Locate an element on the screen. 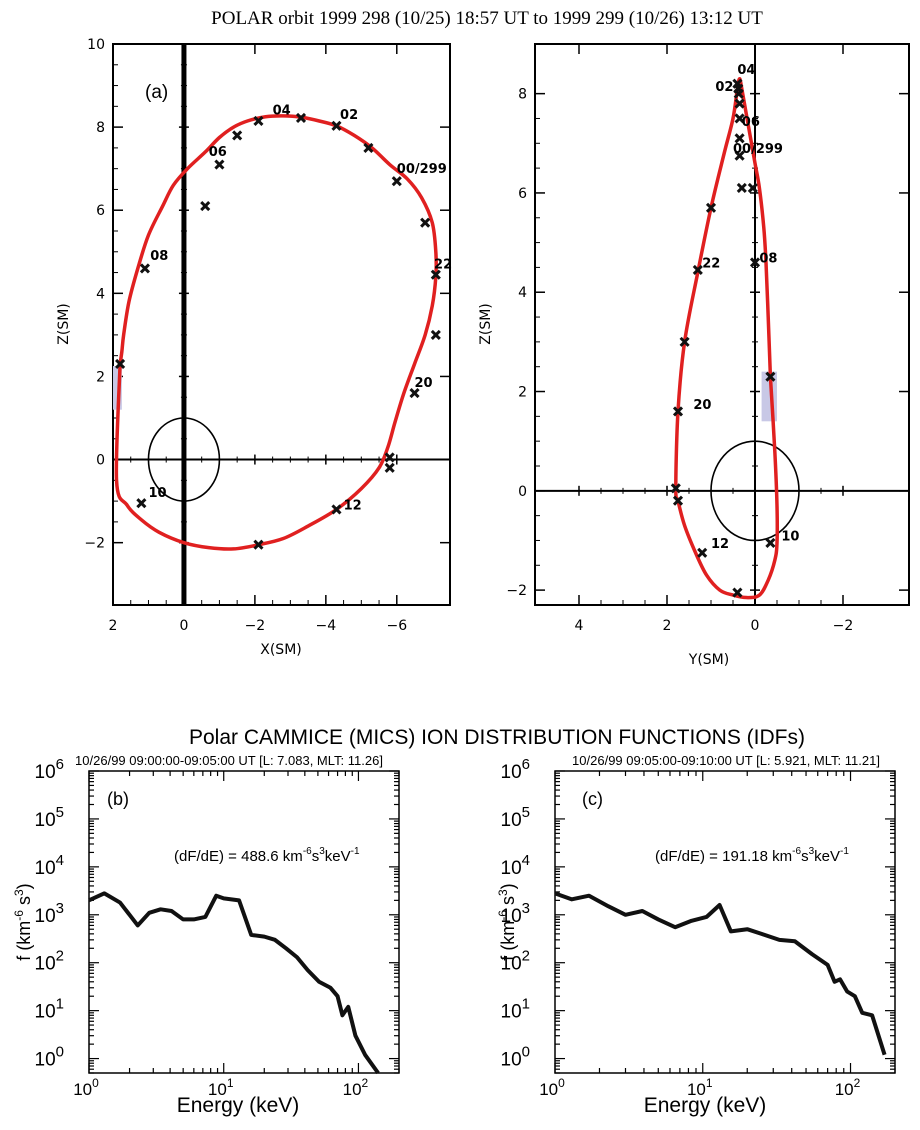 The image size is (920, 1130). tick-exponent: 6 is located at coordinates (526, 764).